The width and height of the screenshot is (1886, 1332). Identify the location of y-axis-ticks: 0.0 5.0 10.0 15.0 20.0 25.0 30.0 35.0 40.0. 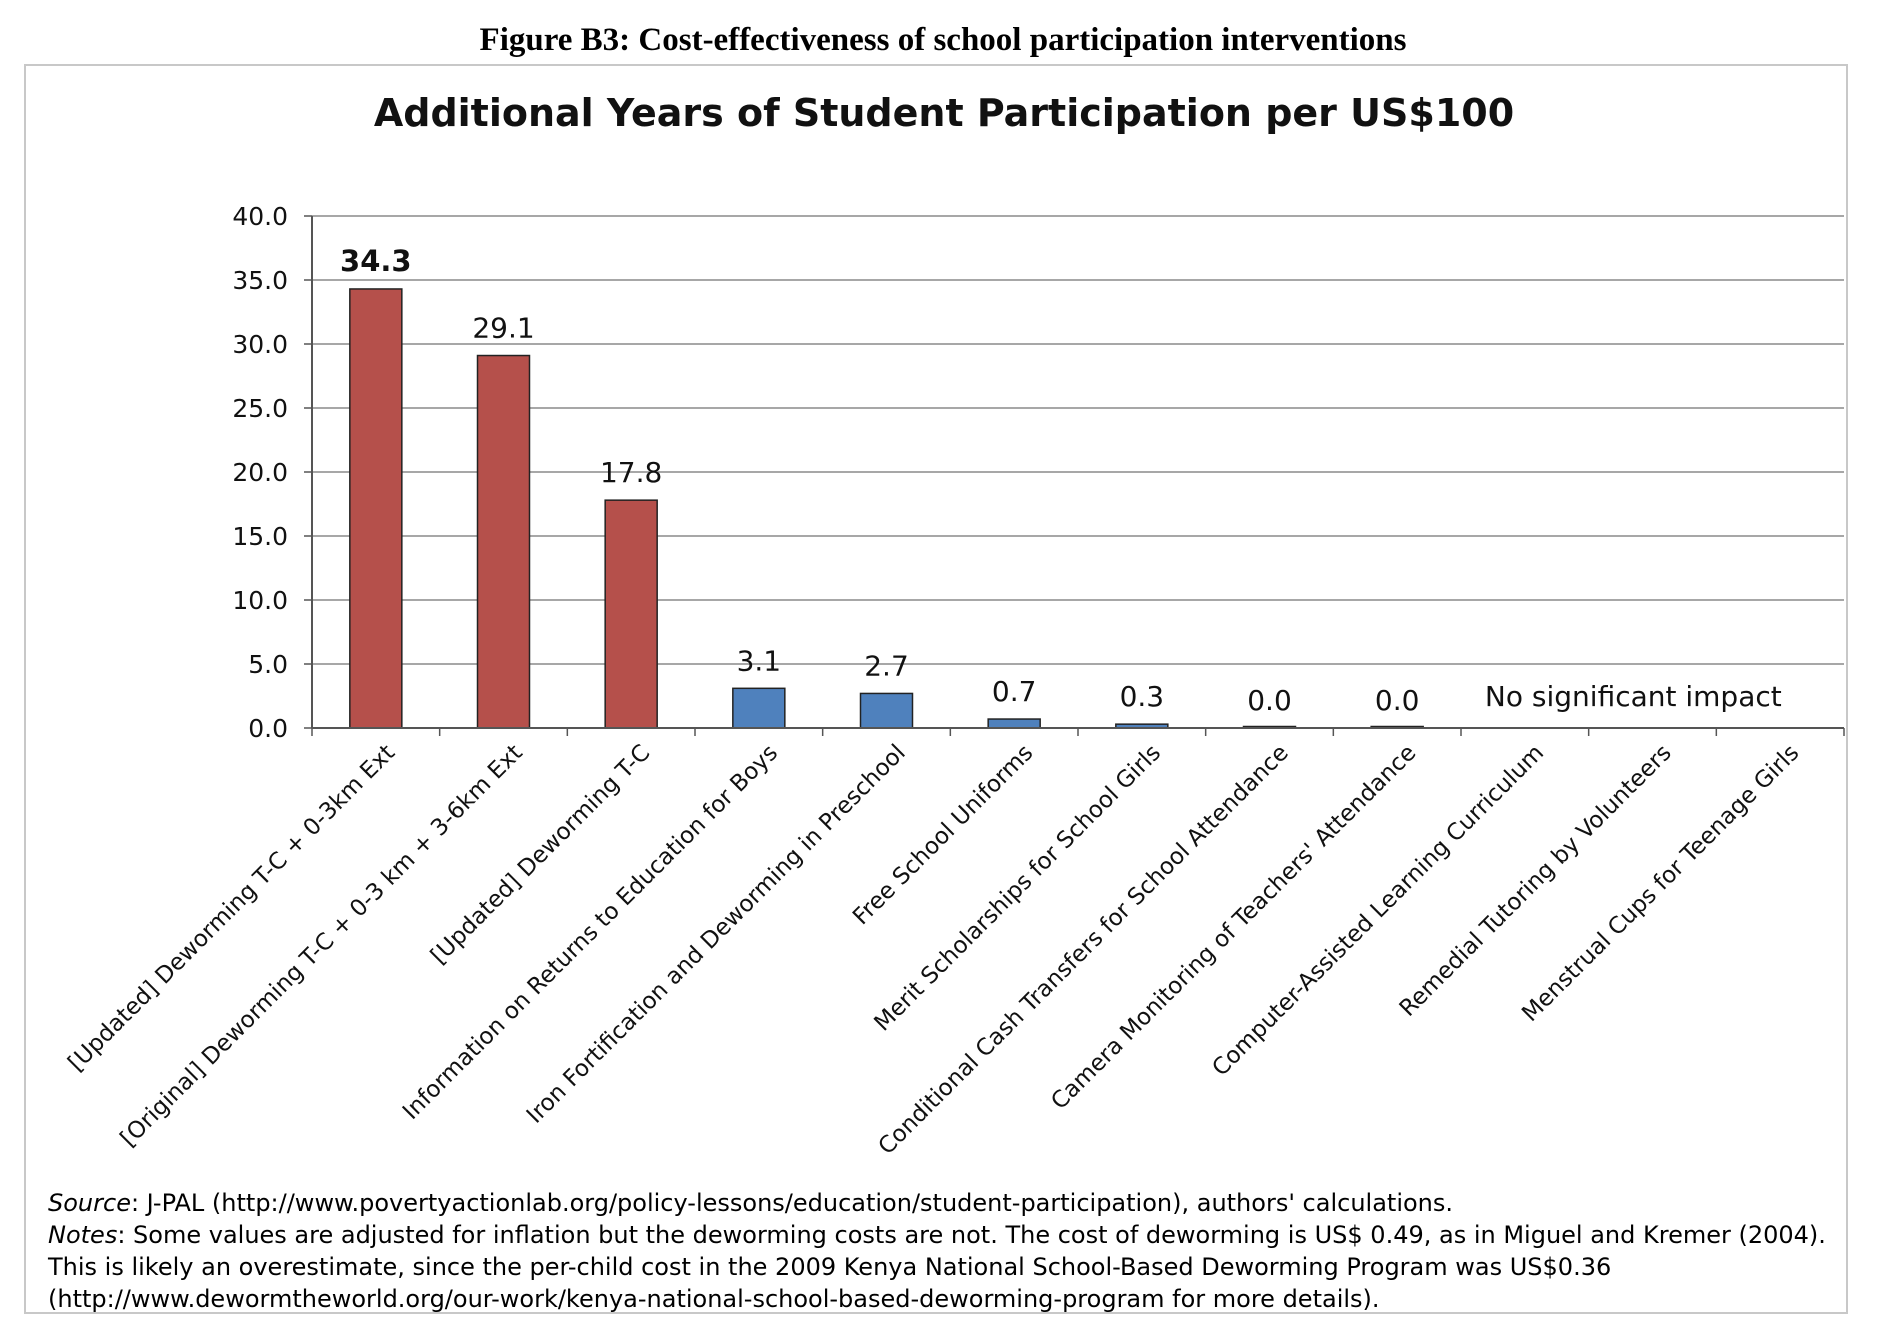
(272, 472).